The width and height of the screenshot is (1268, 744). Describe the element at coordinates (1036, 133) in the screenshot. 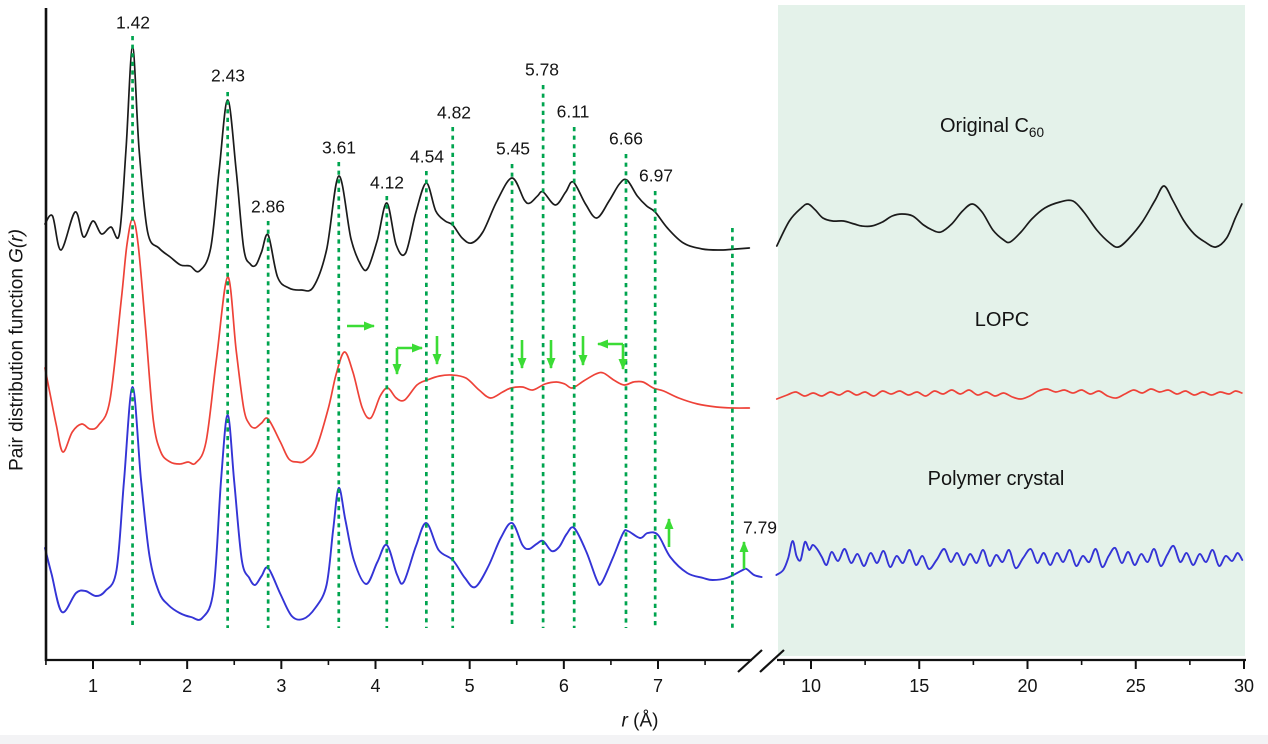

I see `series-label-subscript: 60` at that location.